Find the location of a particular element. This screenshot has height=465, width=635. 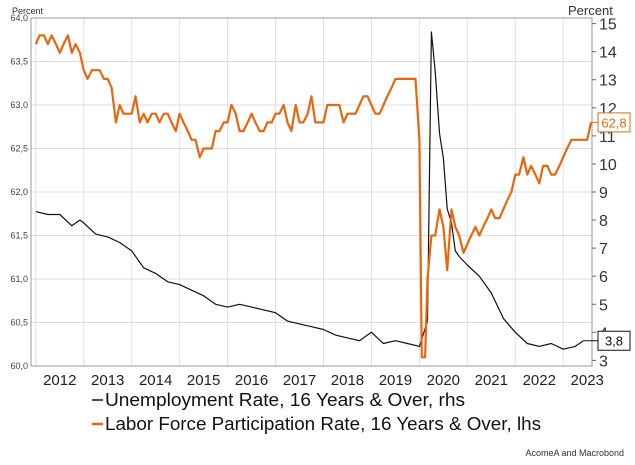

x-tick-label: 2013 is located at coordinates (107, 380).